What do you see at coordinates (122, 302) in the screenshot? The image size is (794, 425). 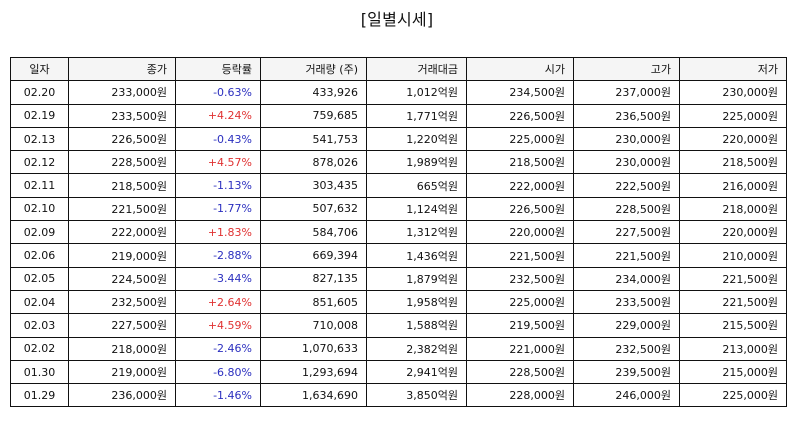 I see `close-cell: 232,500원` at bounding box center [122, 302].